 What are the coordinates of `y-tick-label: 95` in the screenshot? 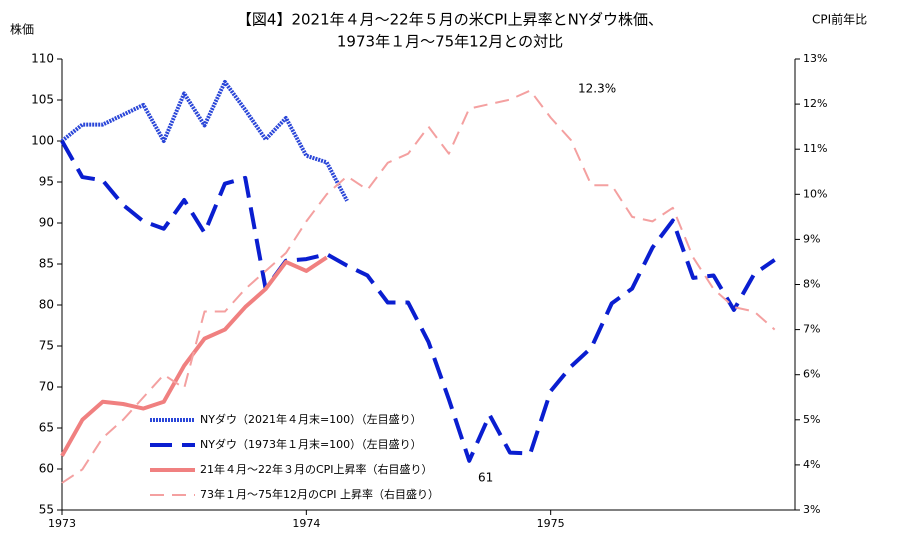 It's located at (46, 182).